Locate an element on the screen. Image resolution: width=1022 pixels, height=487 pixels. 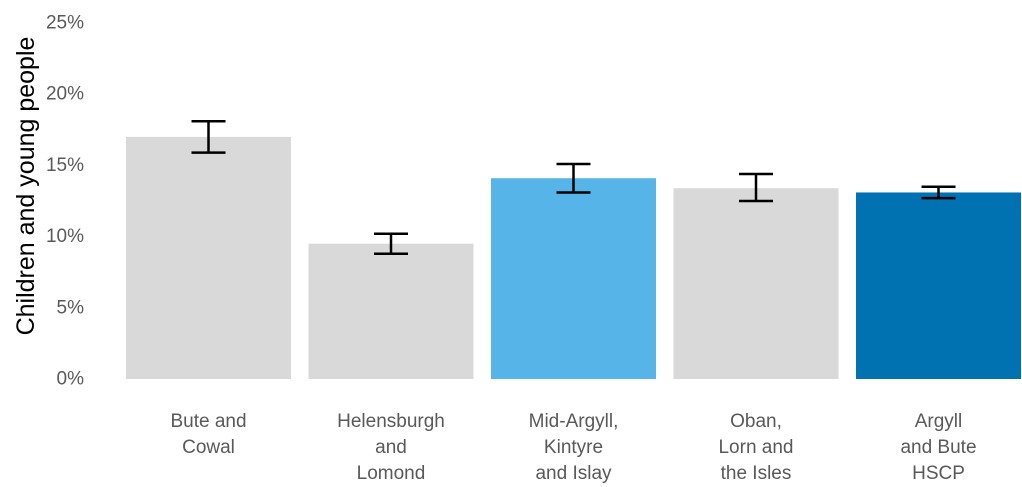
x-category-label: Helensburgh and Lomond is located at coordinates (391, 447).